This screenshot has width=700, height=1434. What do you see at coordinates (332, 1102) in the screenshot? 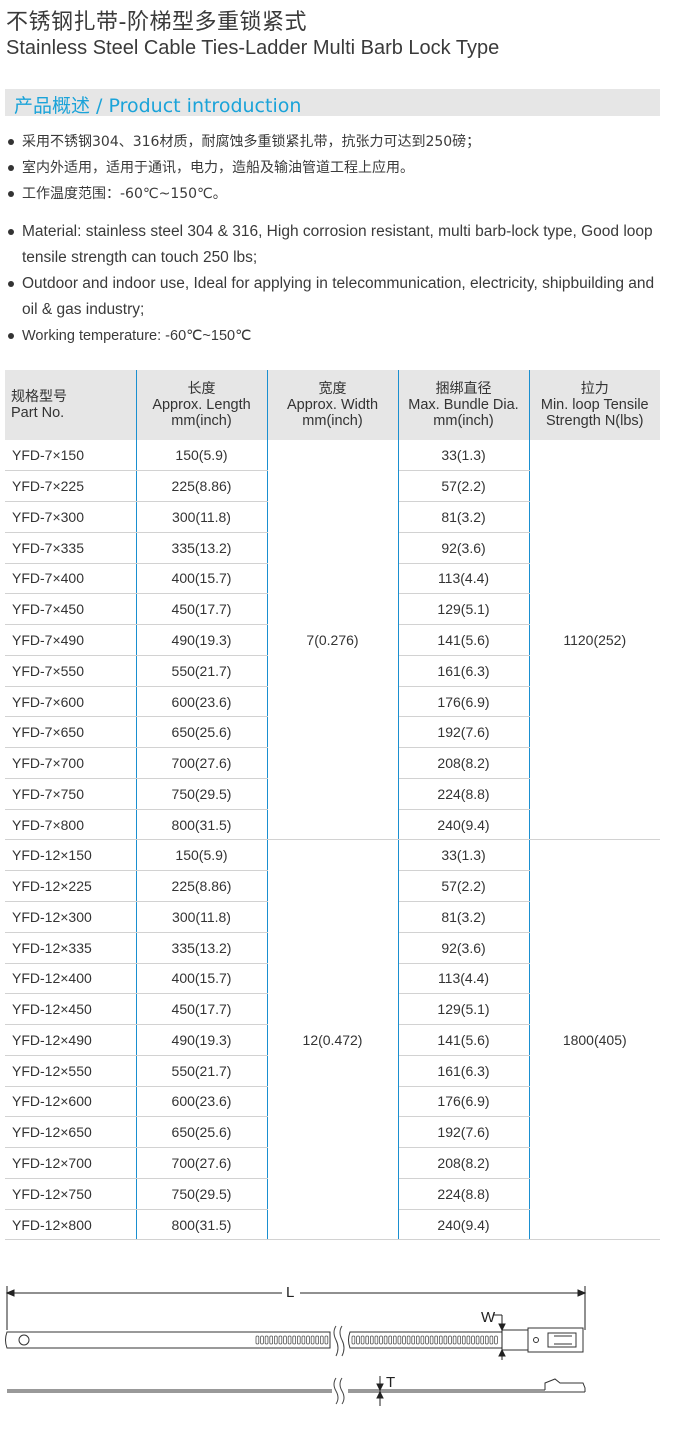
I see `table-row: YFD-12×600 600(23.6) 176(6.9)` at bounding box center [332, 1102].